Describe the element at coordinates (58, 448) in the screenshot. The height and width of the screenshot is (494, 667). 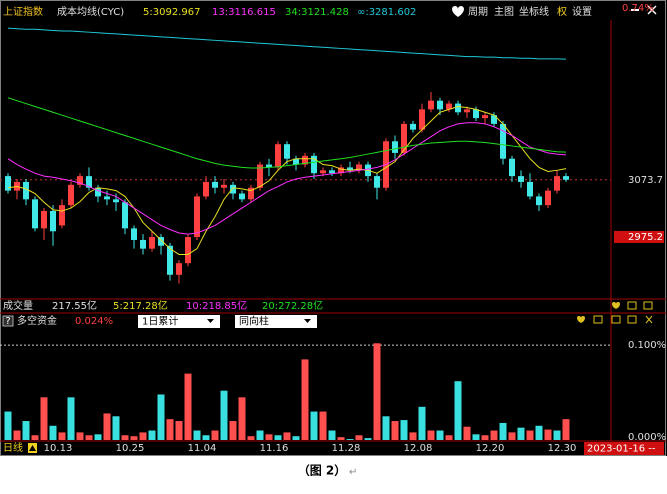
I see `x-tick-label: 10.13` at that location.